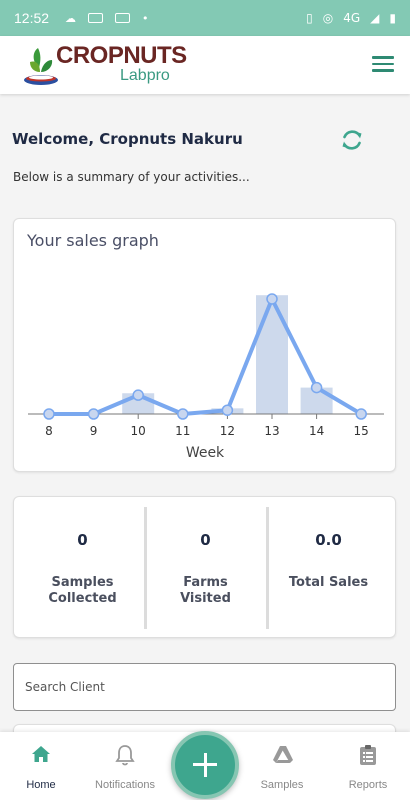  Describe the element at coordinates (272, 354) in the screenshot. I see `chart-bar` at that location.